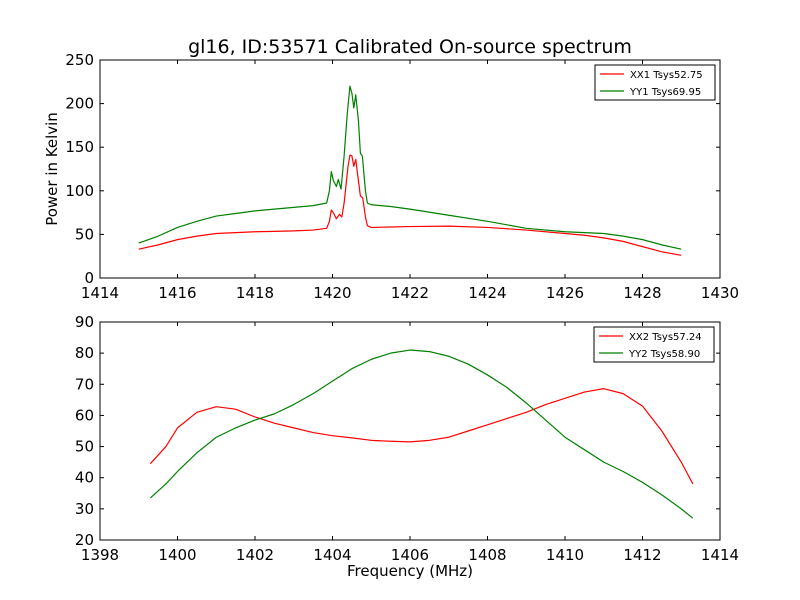 This screenshot has height=600, width=800. What do you see at coordinates (84, 353) in the screenshot?
I see `bottom-y-tick-label: 80` at bounding box center [84, 353].